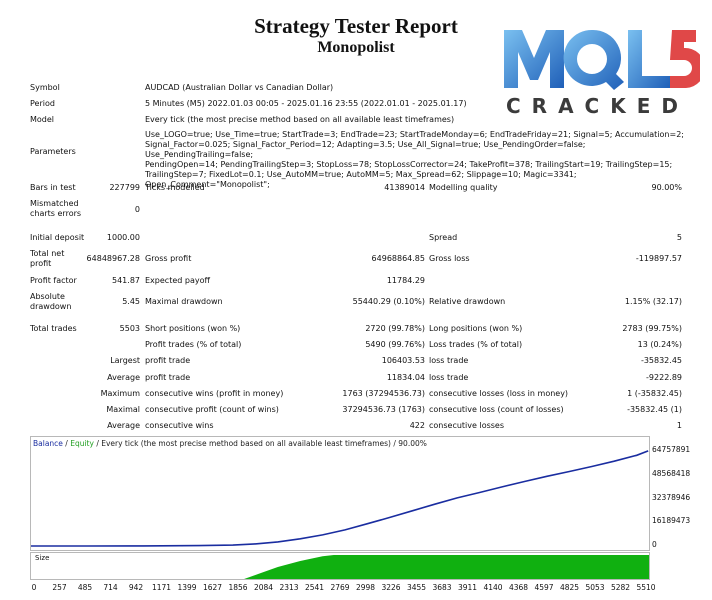 This screenshot has width=712, height=600. Describe the element at coordinates (314, 587) in the screenshot. I see `x-tick-label: 2541` at that location.